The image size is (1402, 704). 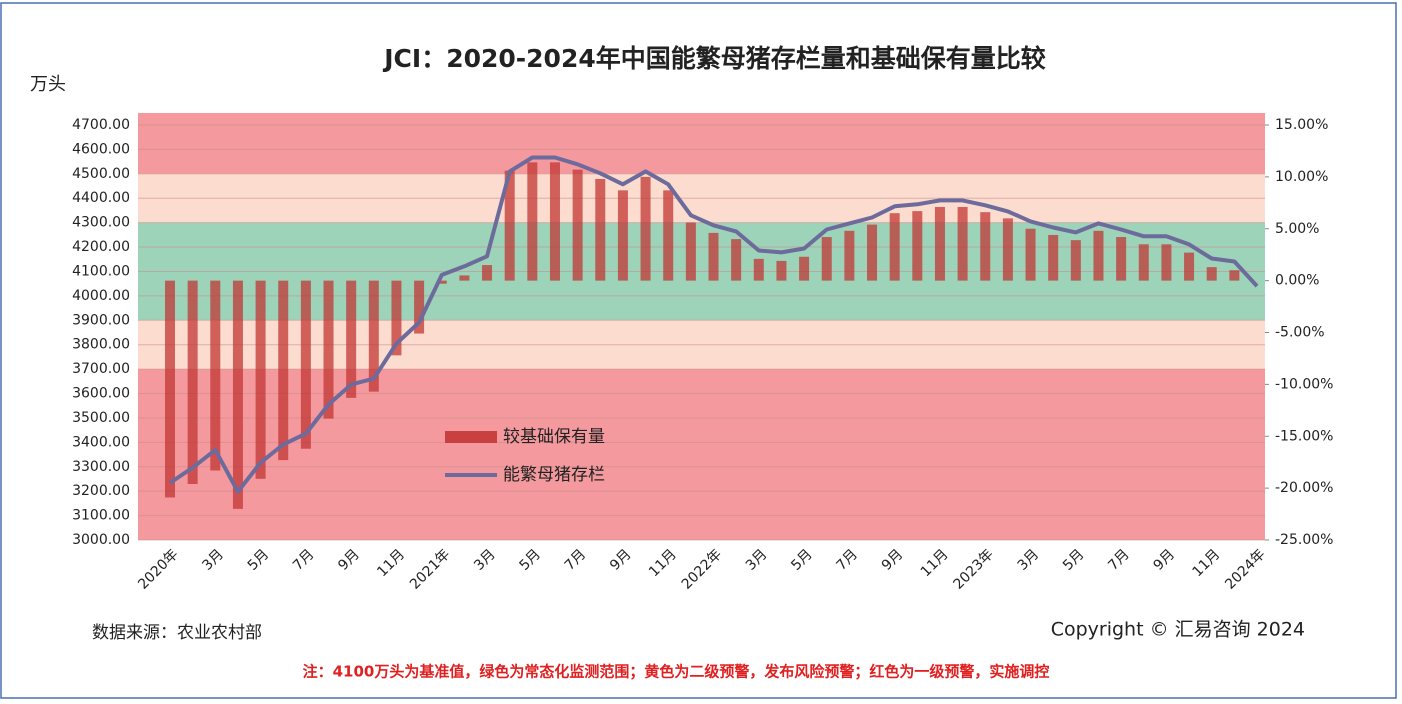 I want to click on y-tick-label: 3800.00, so click(x=101, y=345).